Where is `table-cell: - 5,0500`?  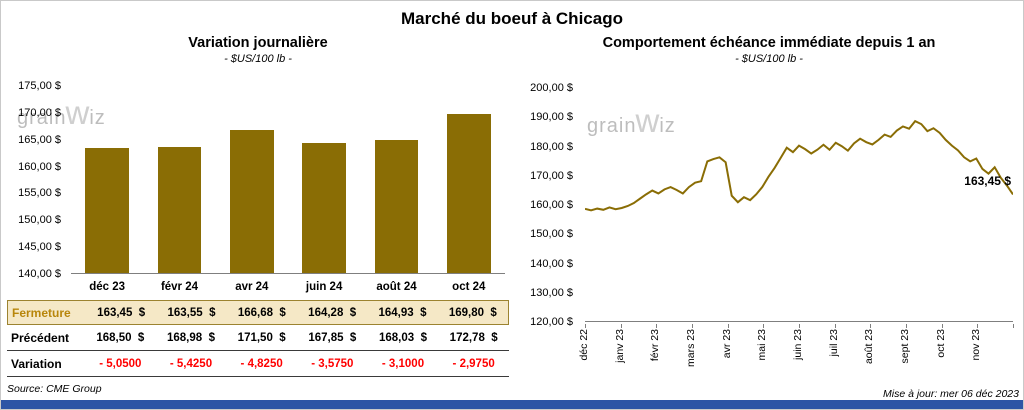
table-cell: - 5,0500 is located at coordinates (120, 363).